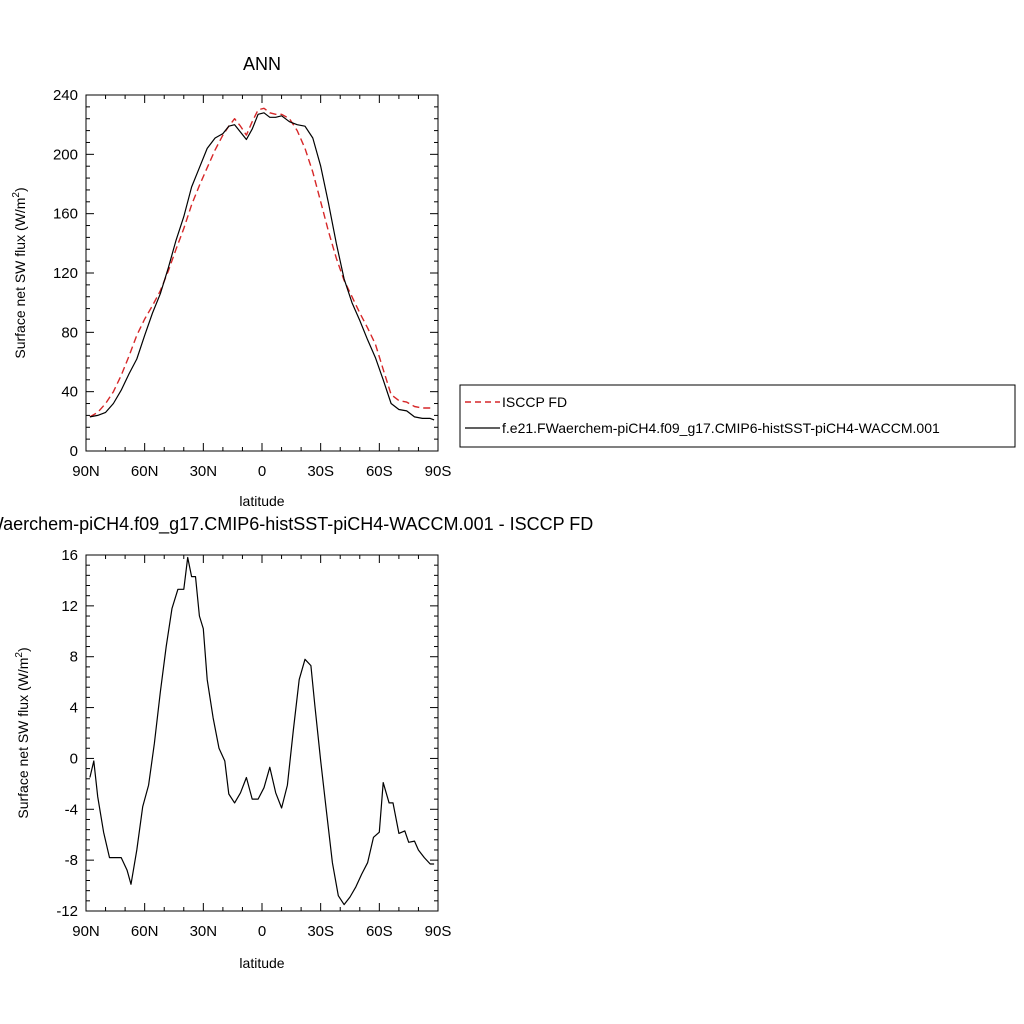 The height and width of the screenshot is (1024, 1024). Describe the element at coordinates (65, 154) in the screenshot. I see `top-y-tick-label: 200` at that location.